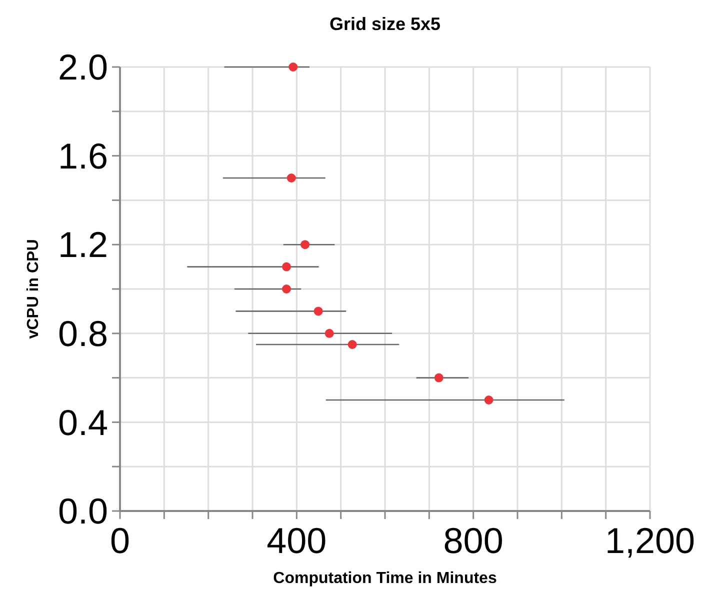 This screenshot has width=711, height=593. What do you see at coordinates (83, 511) in the screenshot?
I see `y-tick-label: 0.0` at bounding box center [83, 511].